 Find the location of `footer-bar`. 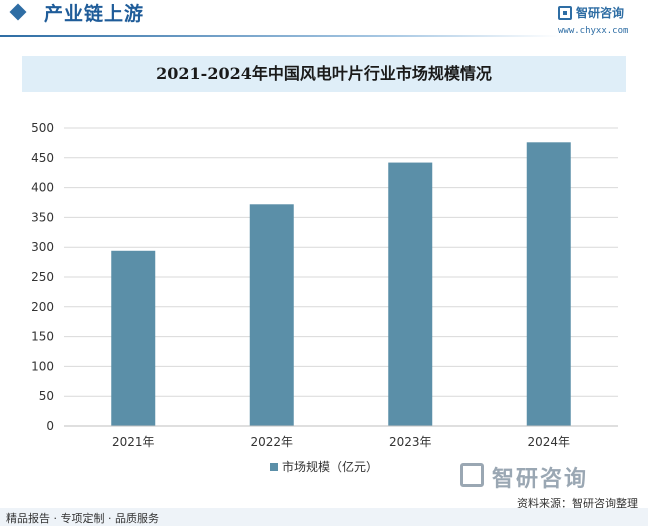

footer-bar is located at coordinates (324, 517).